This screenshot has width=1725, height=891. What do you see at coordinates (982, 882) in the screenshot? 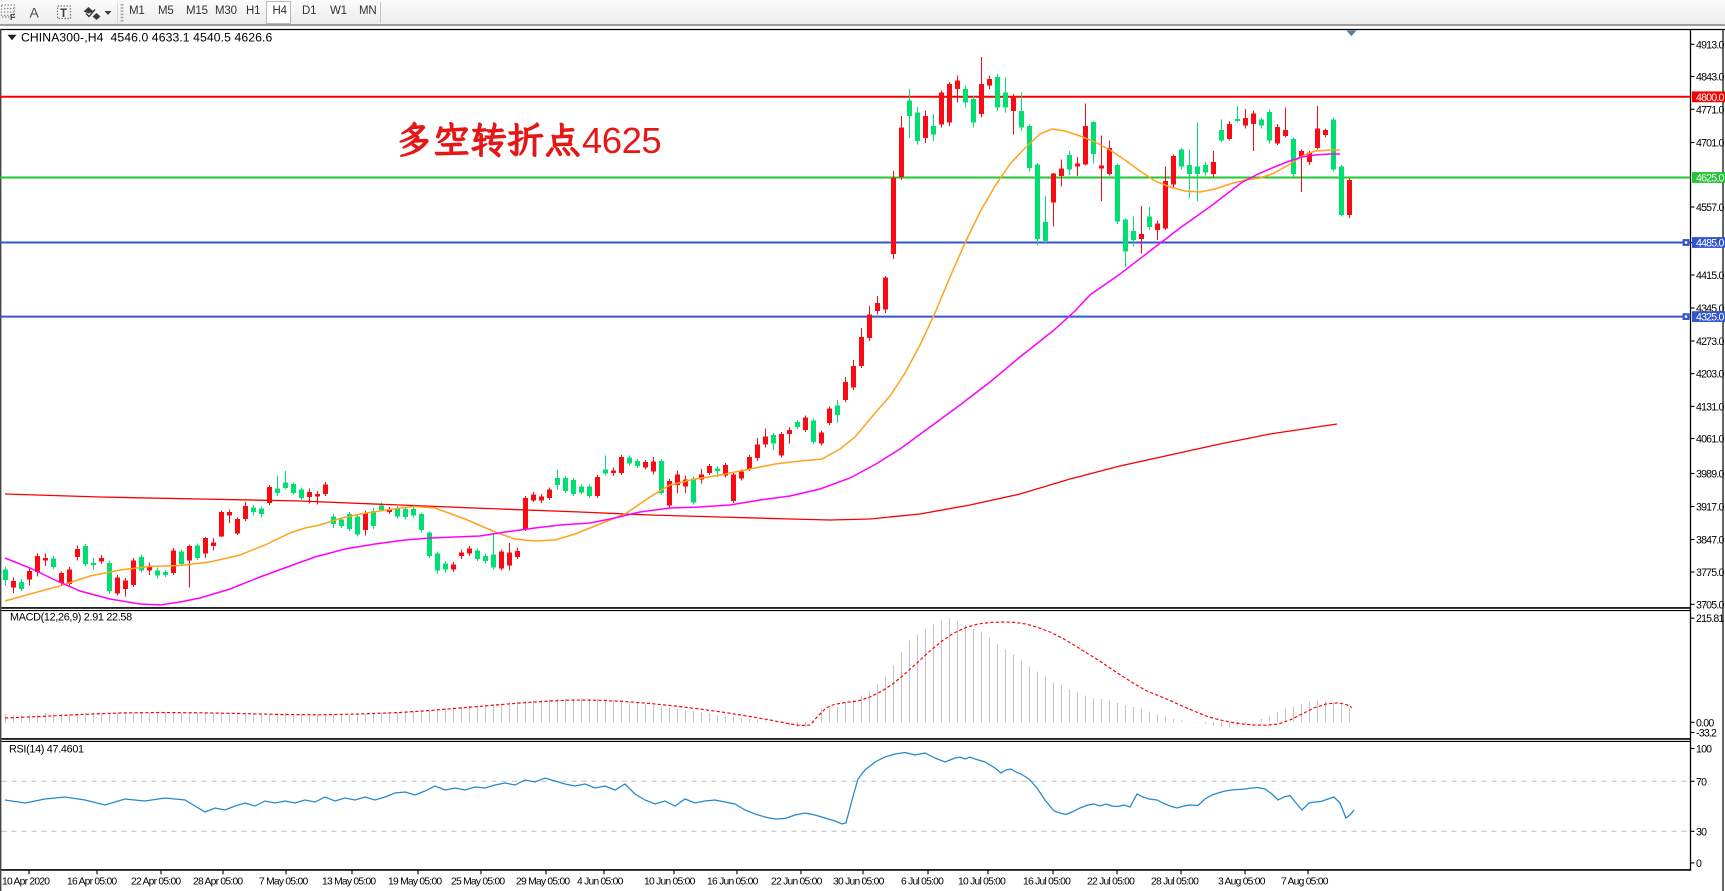
I see `svg-text: 10 Jul 05:00` at bounding box center [982, 882].